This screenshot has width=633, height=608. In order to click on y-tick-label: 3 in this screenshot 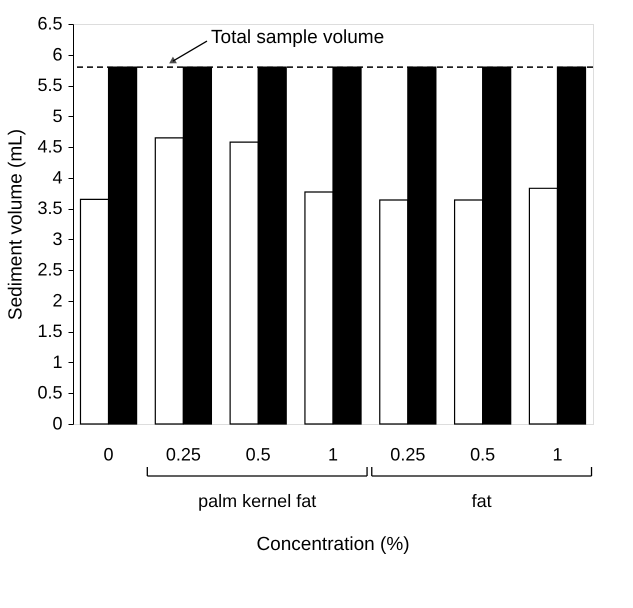, I will do `click(57, 238)`.